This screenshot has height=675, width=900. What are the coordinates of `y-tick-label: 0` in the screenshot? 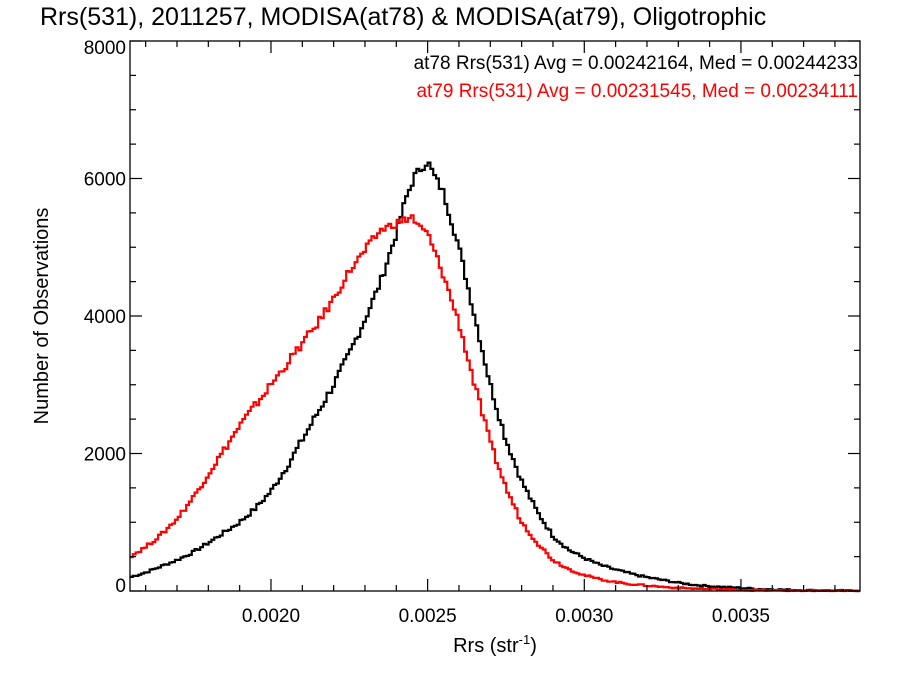 It's located at (120, 586).